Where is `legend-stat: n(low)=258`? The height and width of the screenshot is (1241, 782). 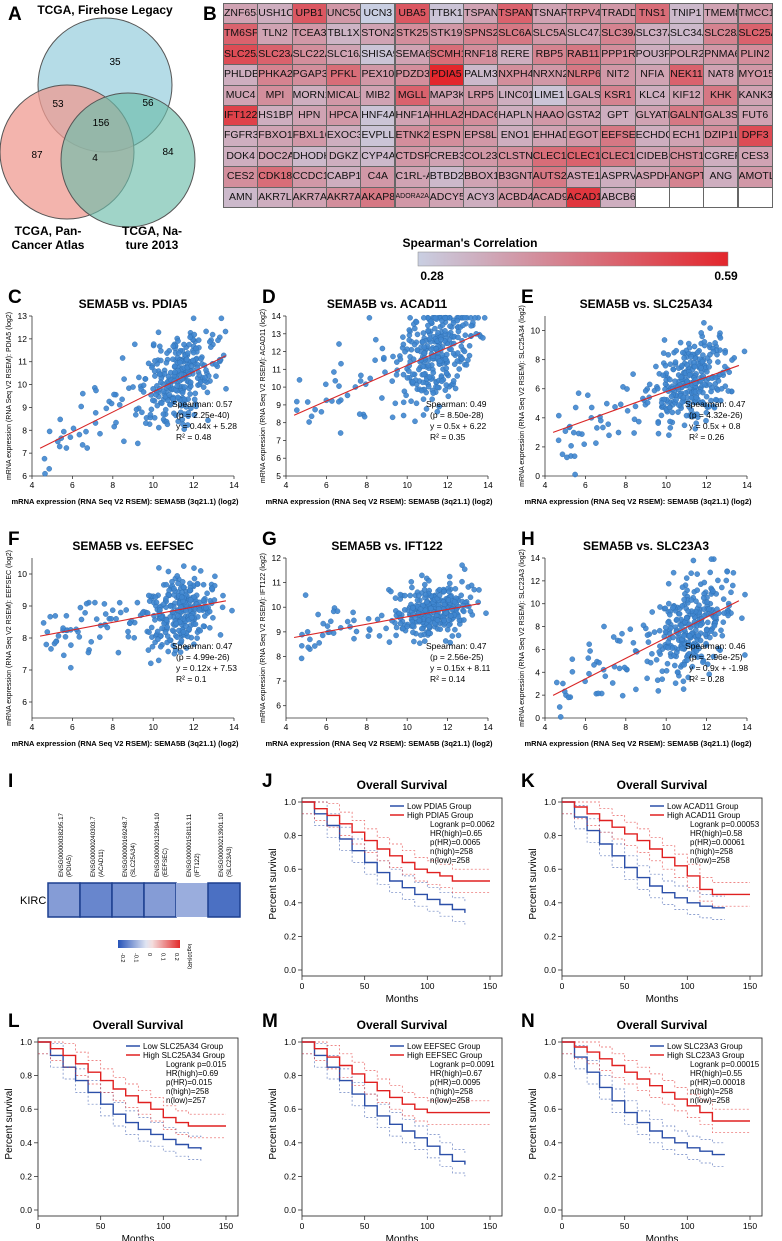
legend-stat: n(low)=258 is located at coordinates (450, 860).